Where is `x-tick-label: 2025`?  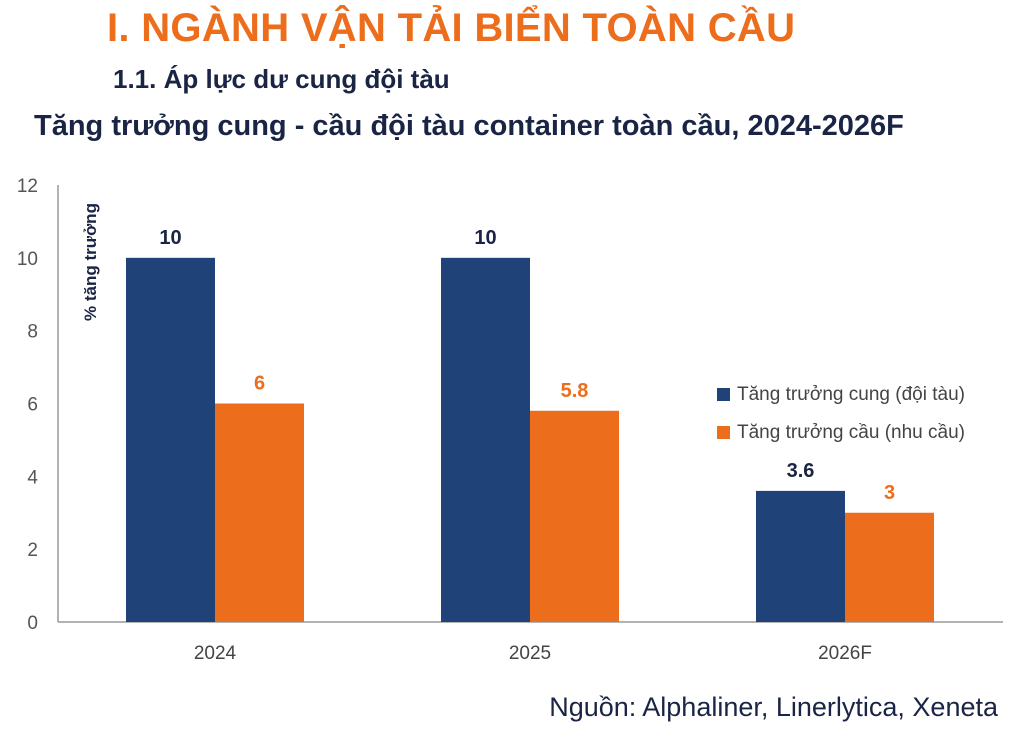 x-tick-label: 2025 is located at coordinates (530, 653).